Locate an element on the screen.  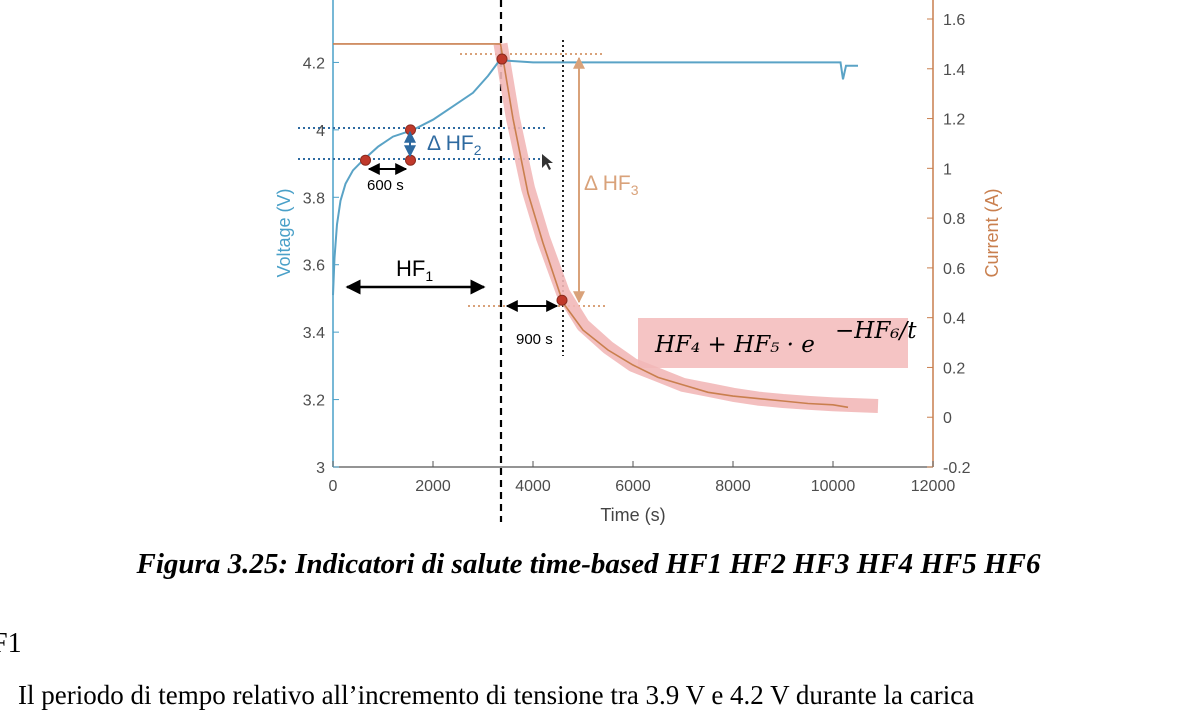
y-tick-label: 3.2 is located at coordinates (314, 401).